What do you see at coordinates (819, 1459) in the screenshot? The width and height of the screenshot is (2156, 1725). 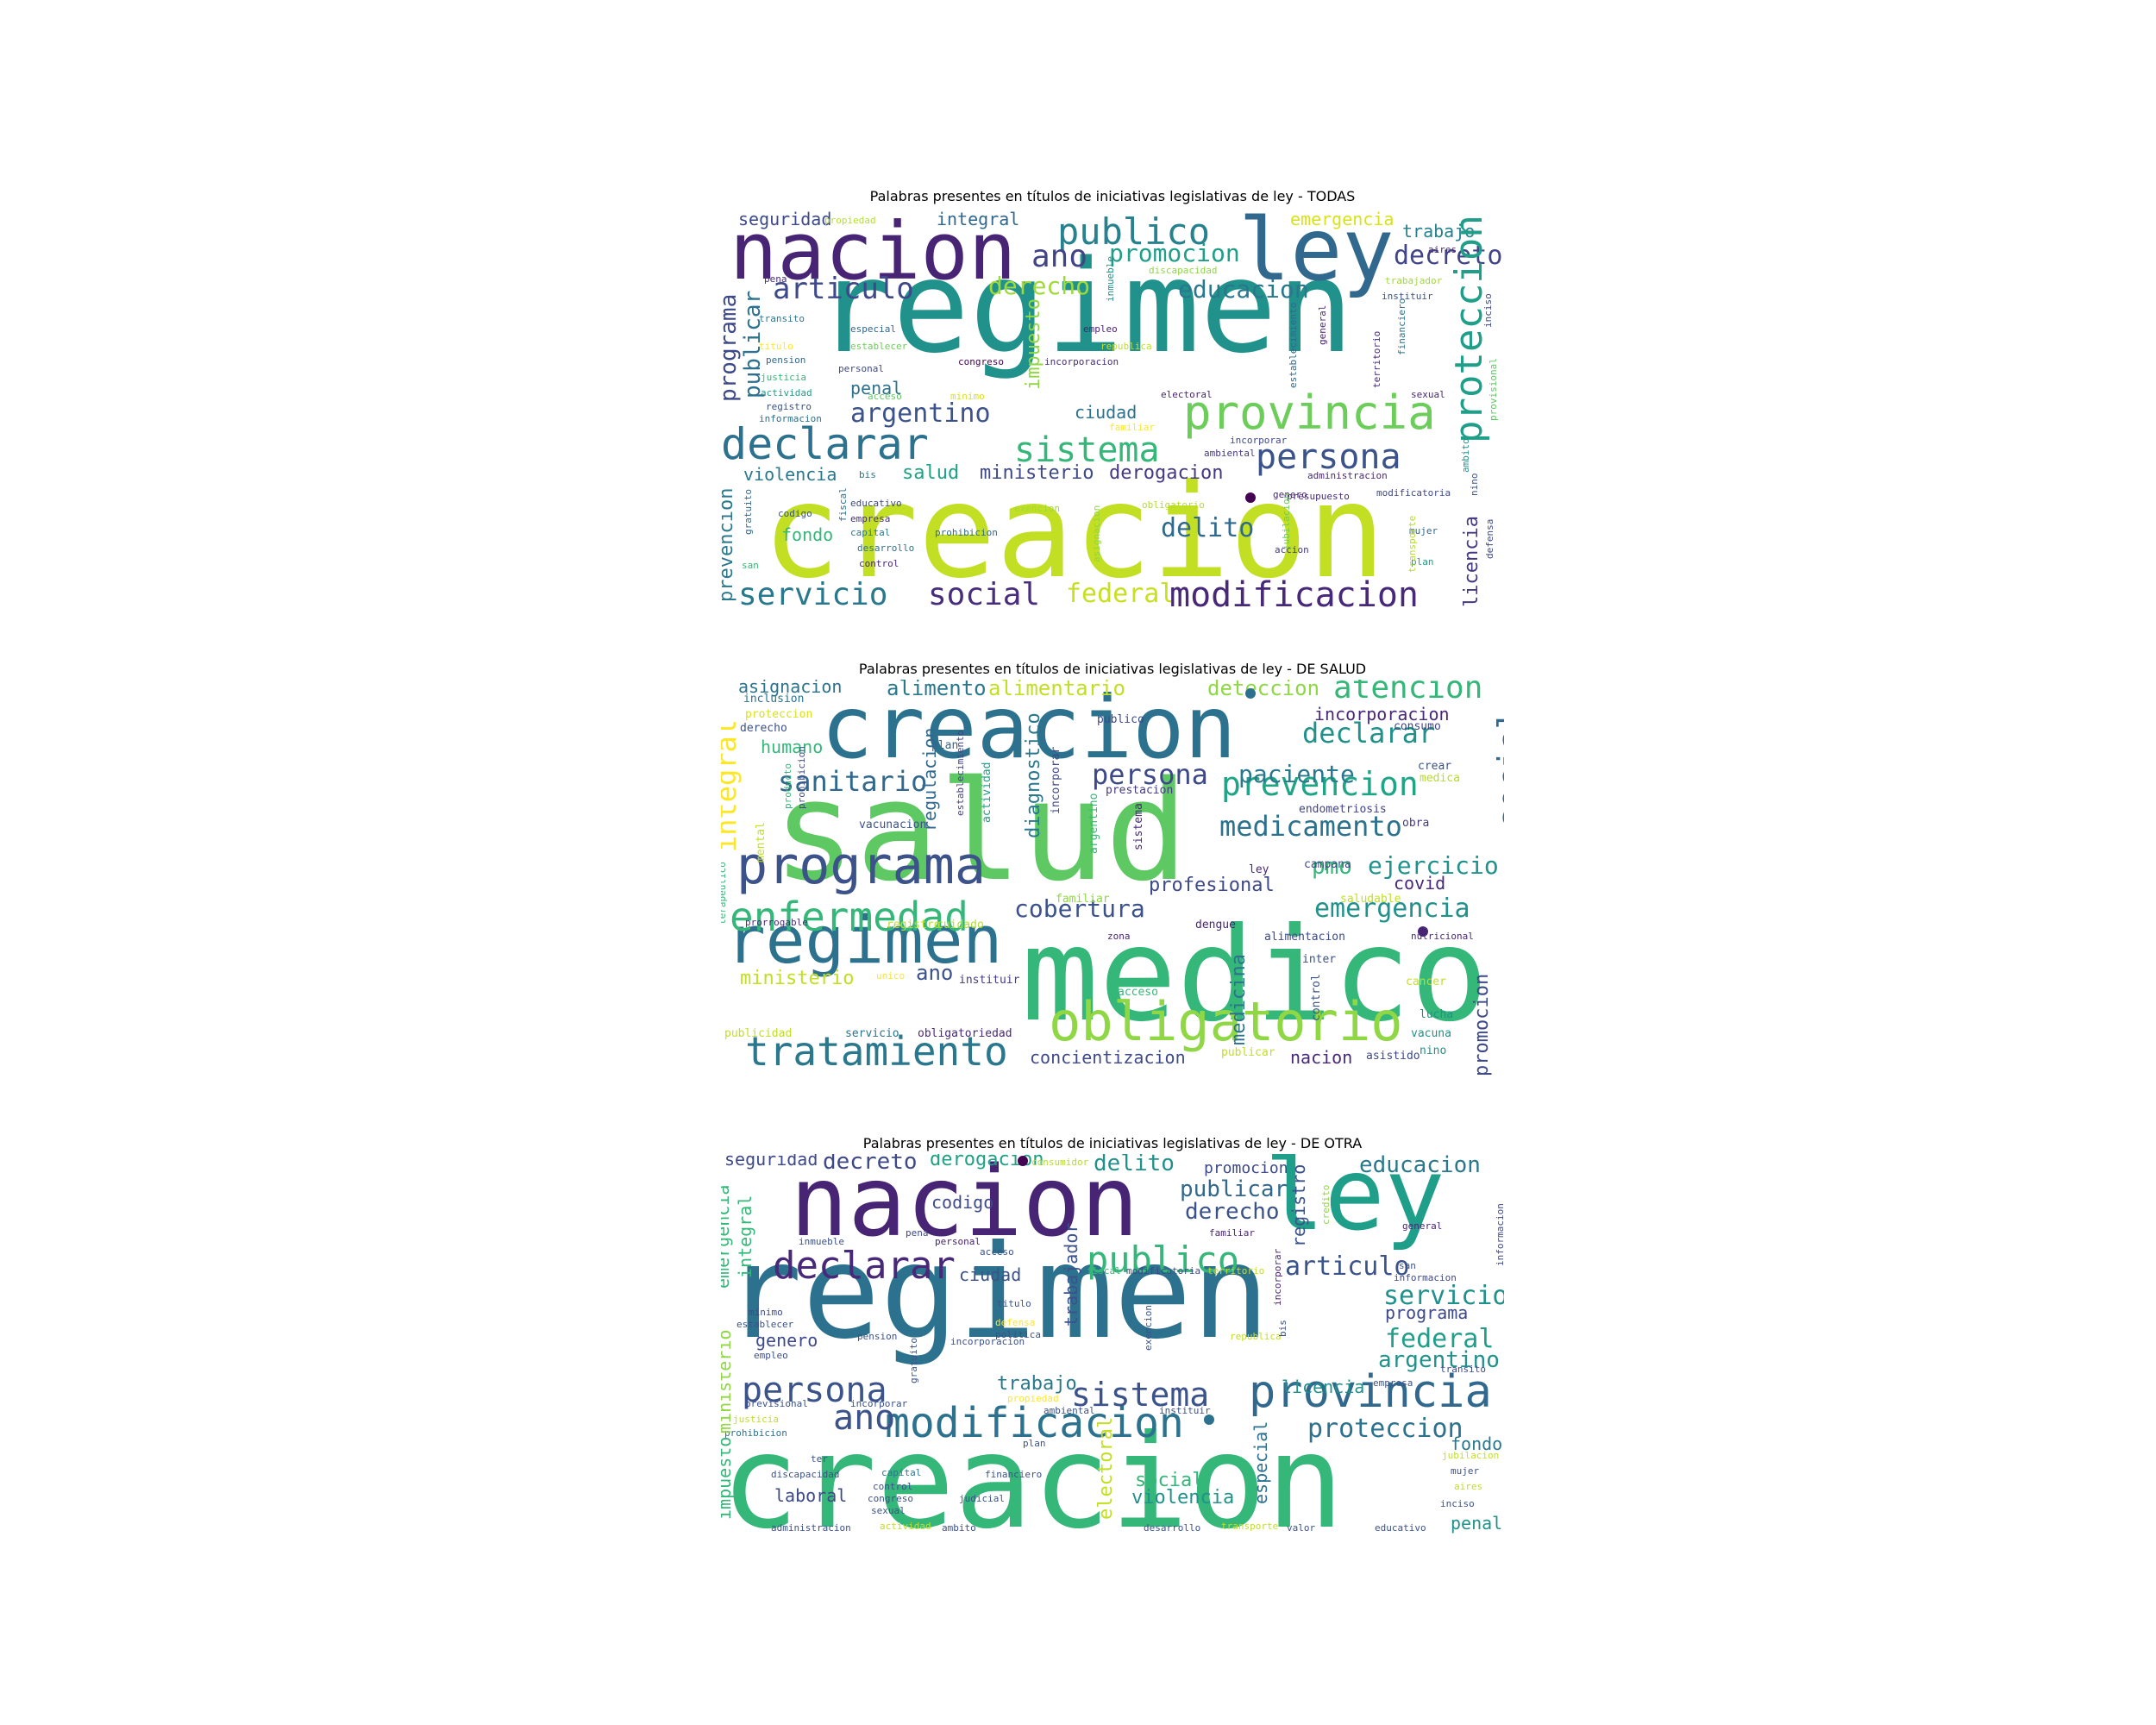 I see `cloud-word: ter` at bounding box center [819, 1459].